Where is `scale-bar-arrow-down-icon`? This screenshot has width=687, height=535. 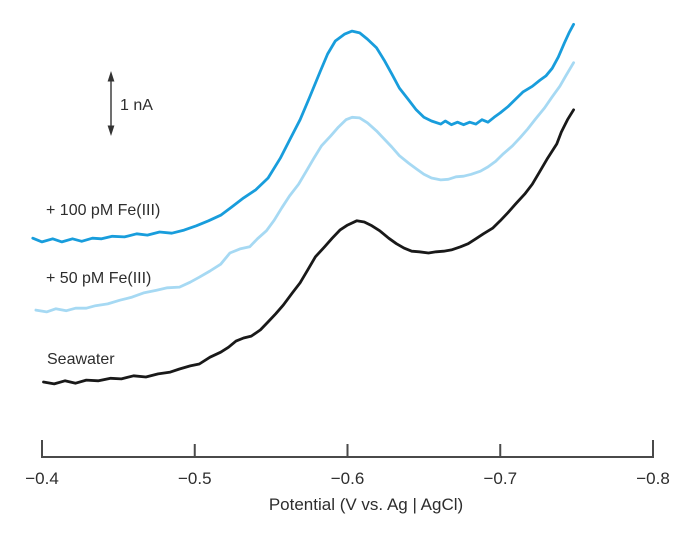
scale-bar-arrow-down-icon is located at coordinates (111, 130).